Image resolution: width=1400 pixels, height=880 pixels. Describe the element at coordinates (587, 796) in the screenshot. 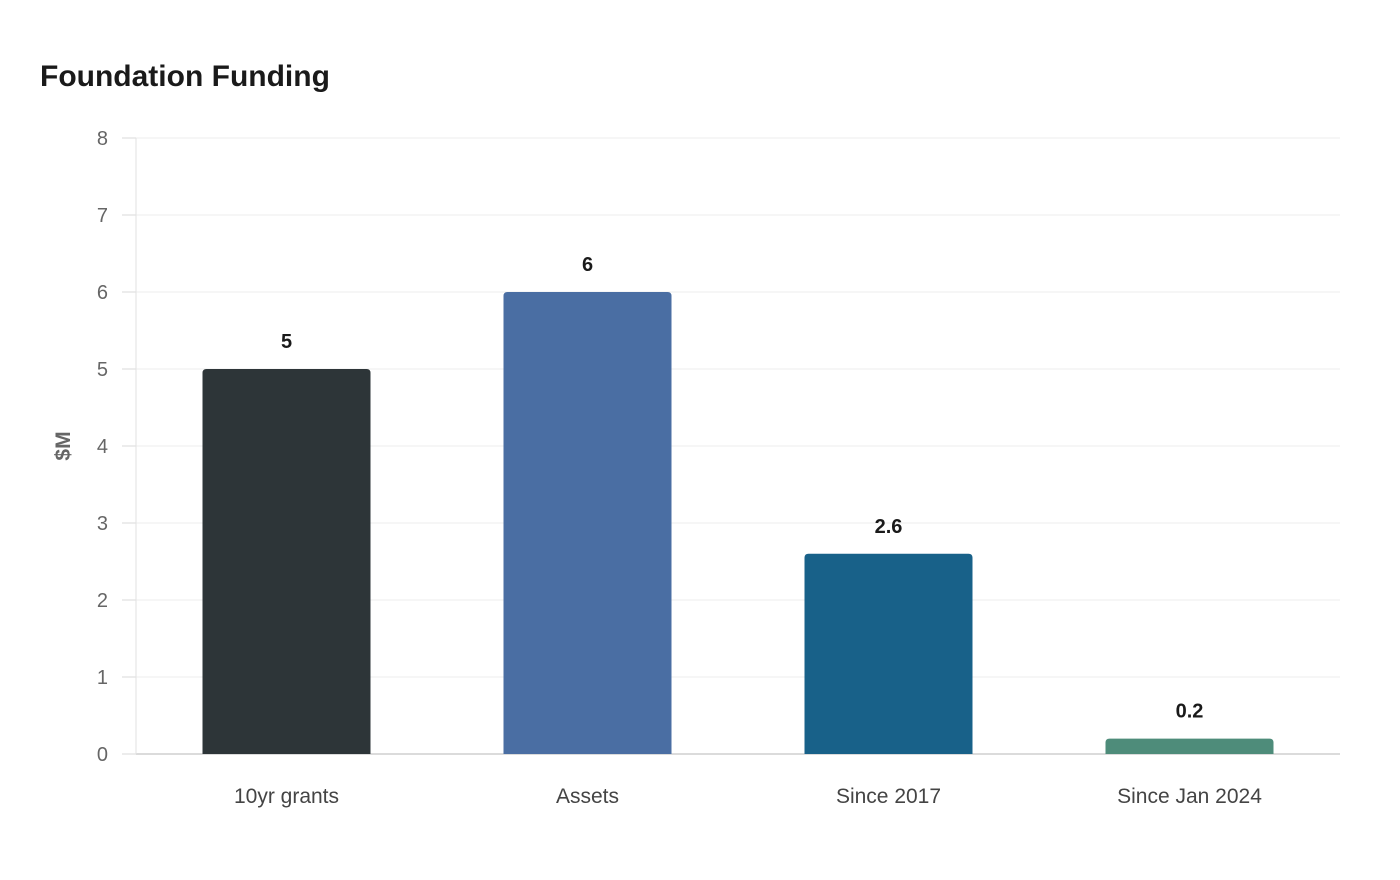

I see `x-tick-label: Assets` at that location.